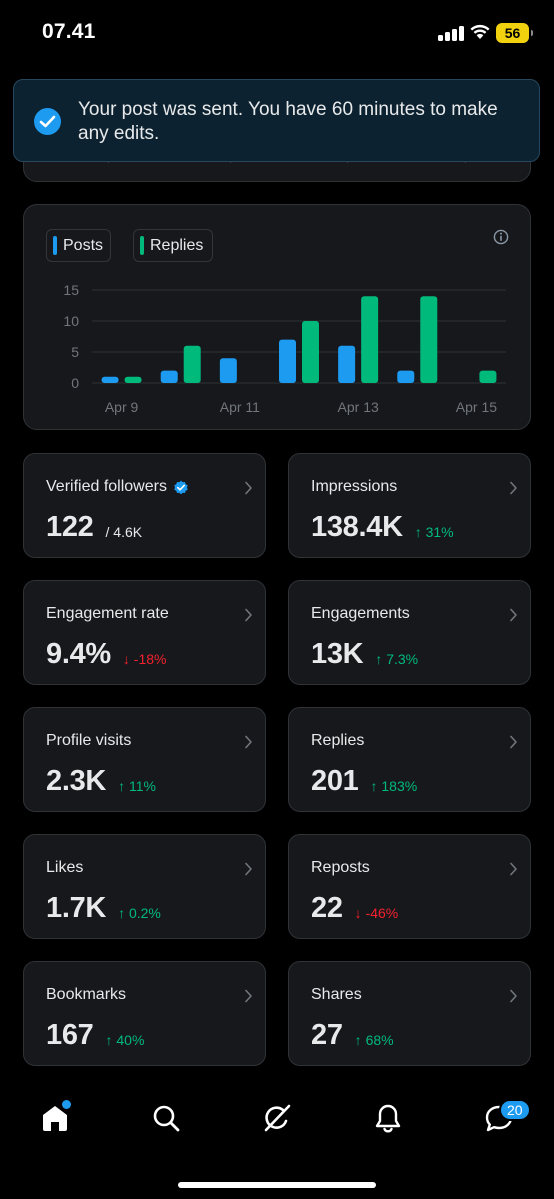 This screenshot has width=554, height=1199. I want to click on metric-change-value: -18%, so click(150, 659).